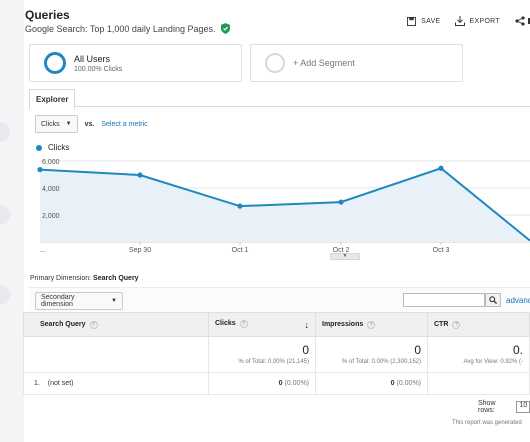 The image size is (530, 442). What do you see at coordinates (61, 278) in the screenshot?
I see `primary-dimension-label: Primary Dimension:` at bounding box center [61, 278].